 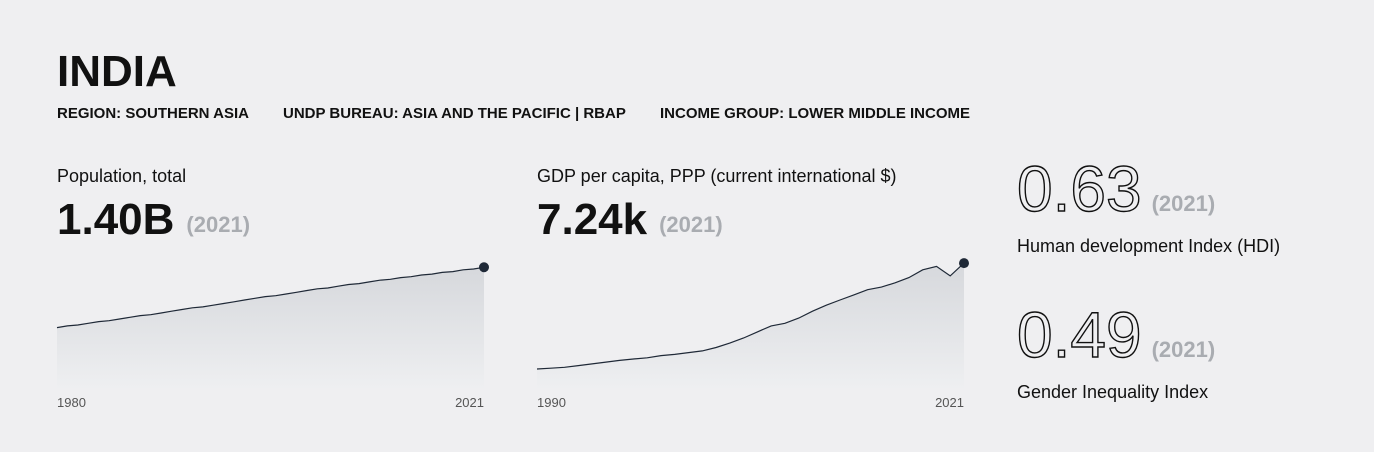 What do you see at coordinates (1148, 246) in the screenshot?
I see `index-label: Human development Index (HDI)` at bounding box center [1148, 246].